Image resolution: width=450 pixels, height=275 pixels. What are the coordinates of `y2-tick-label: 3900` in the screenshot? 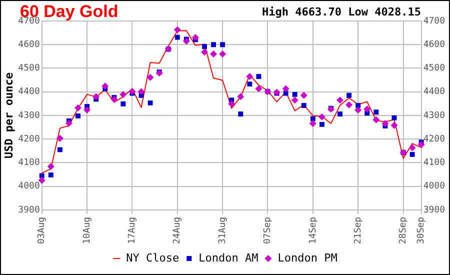 It's located at (434, 210).